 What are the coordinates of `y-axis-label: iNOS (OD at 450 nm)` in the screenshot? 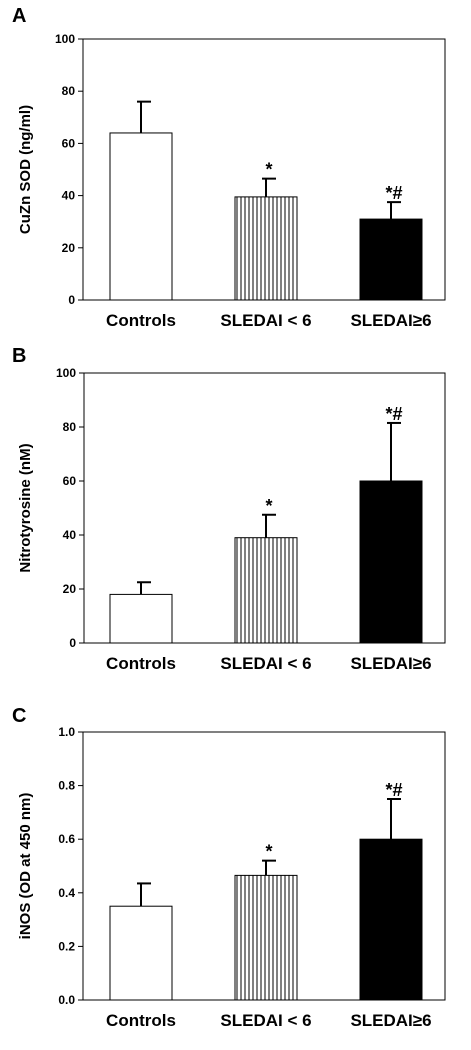 It's located at (25, 866).